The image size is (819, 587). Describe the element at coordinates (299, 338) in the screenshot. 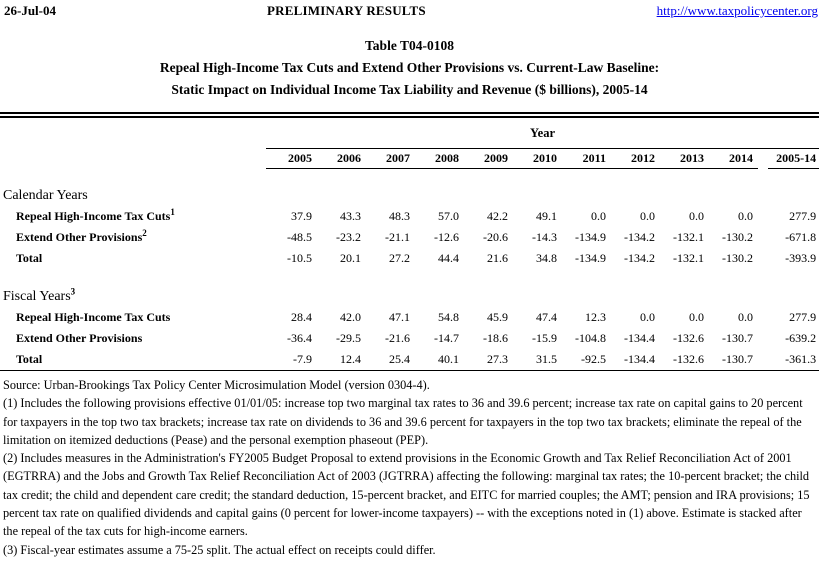

I see `value-cell: -36.4` at that location.